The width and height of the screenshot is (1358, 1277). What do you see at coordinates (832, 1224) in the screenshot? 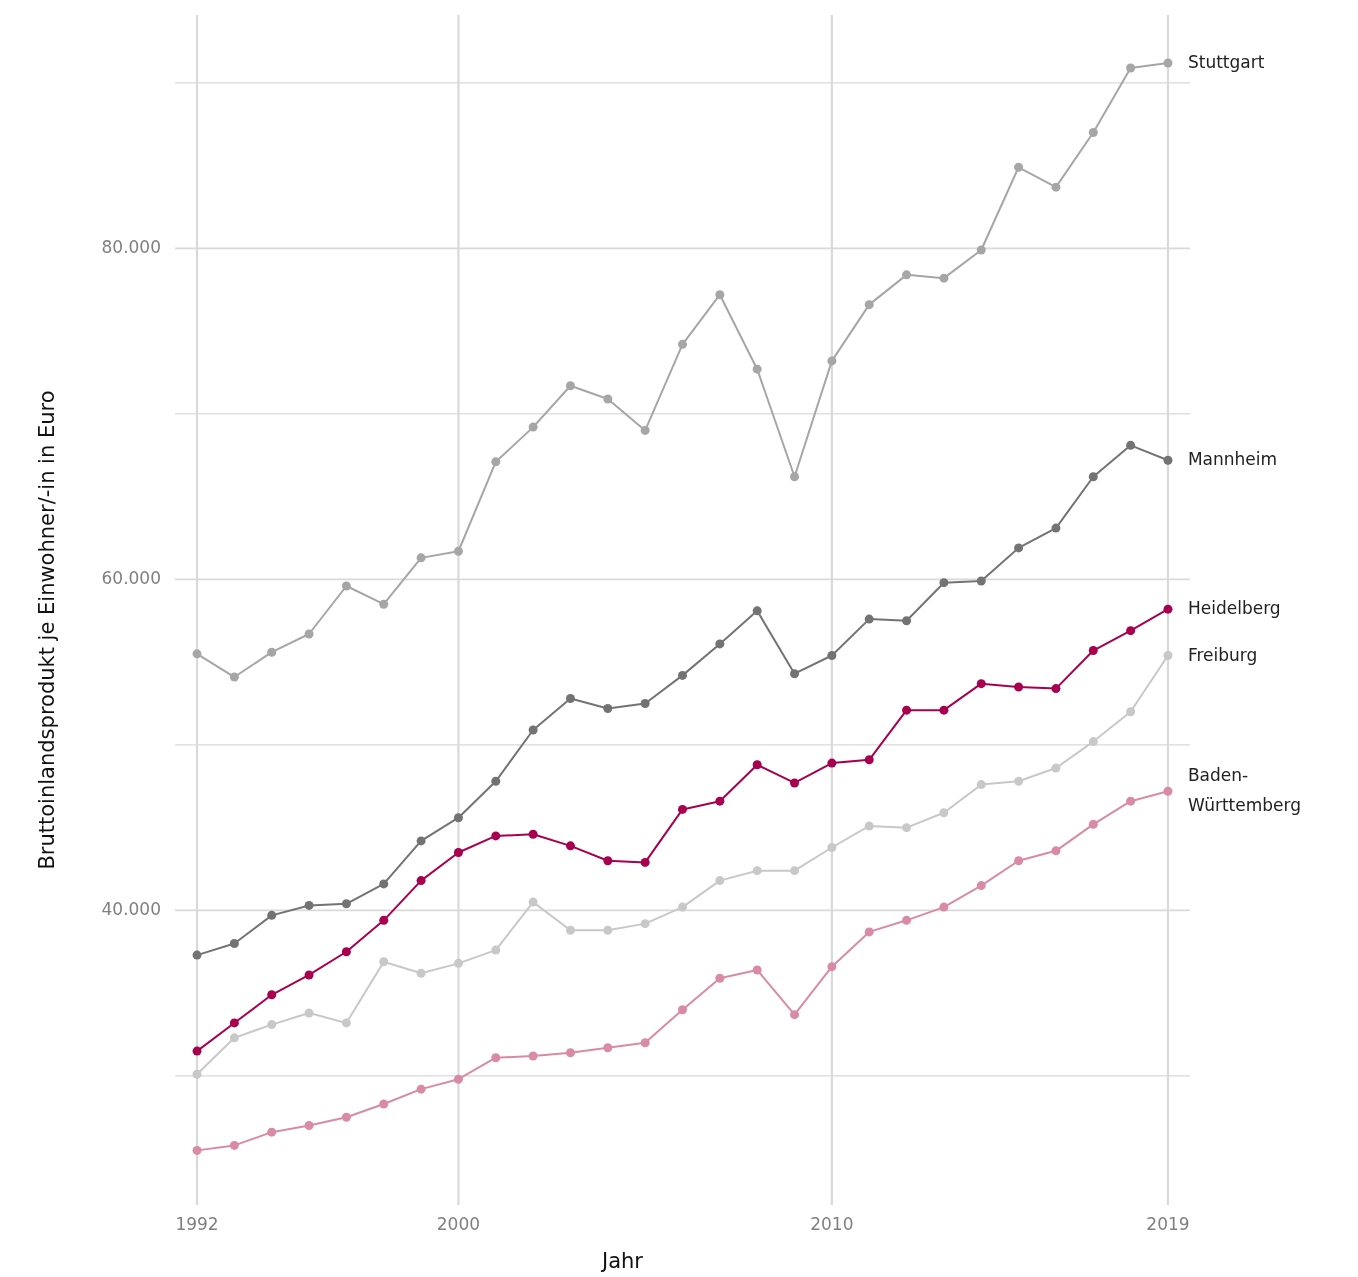
I see `x-tick-label: 2010` at bounding box center [832, 1224].